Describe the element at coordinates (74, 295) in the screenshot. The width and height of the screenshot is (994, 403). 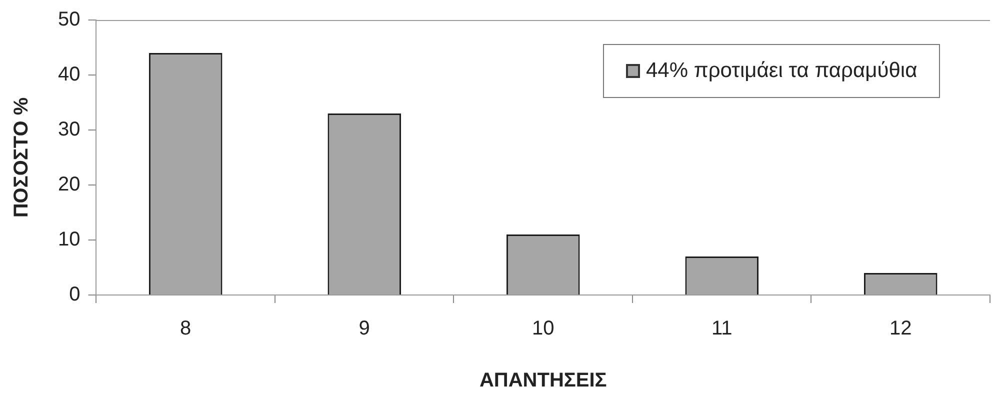
I see `y-tick-label: 0` at that location.